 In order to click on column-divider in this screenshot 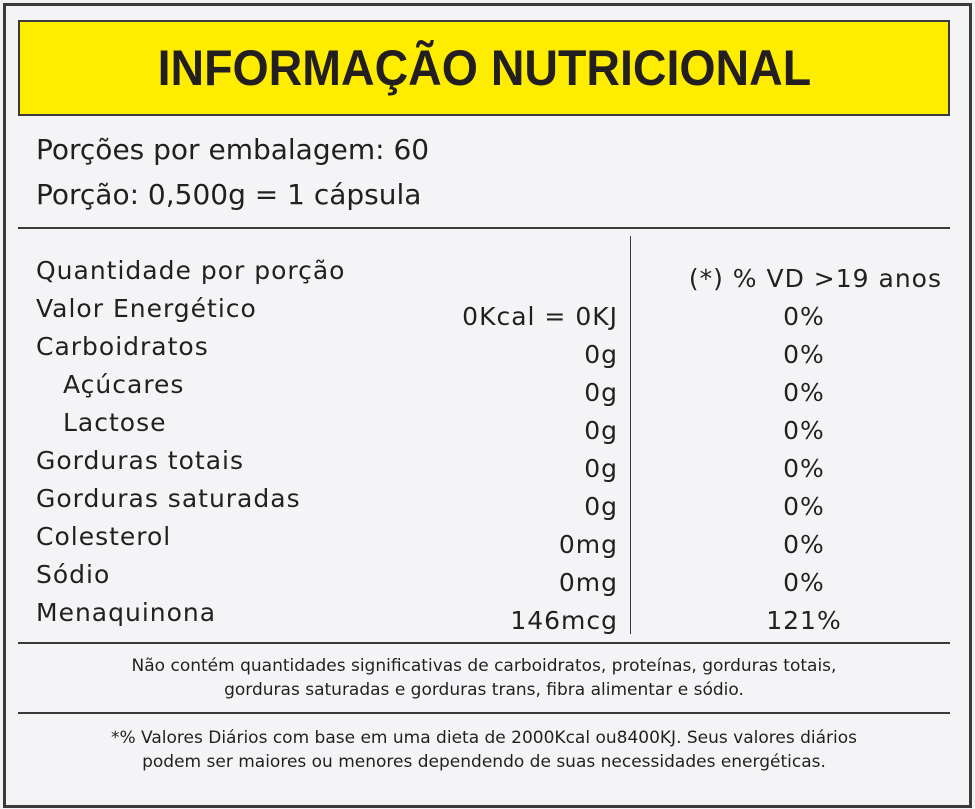, I will do `click(630, 435)`.